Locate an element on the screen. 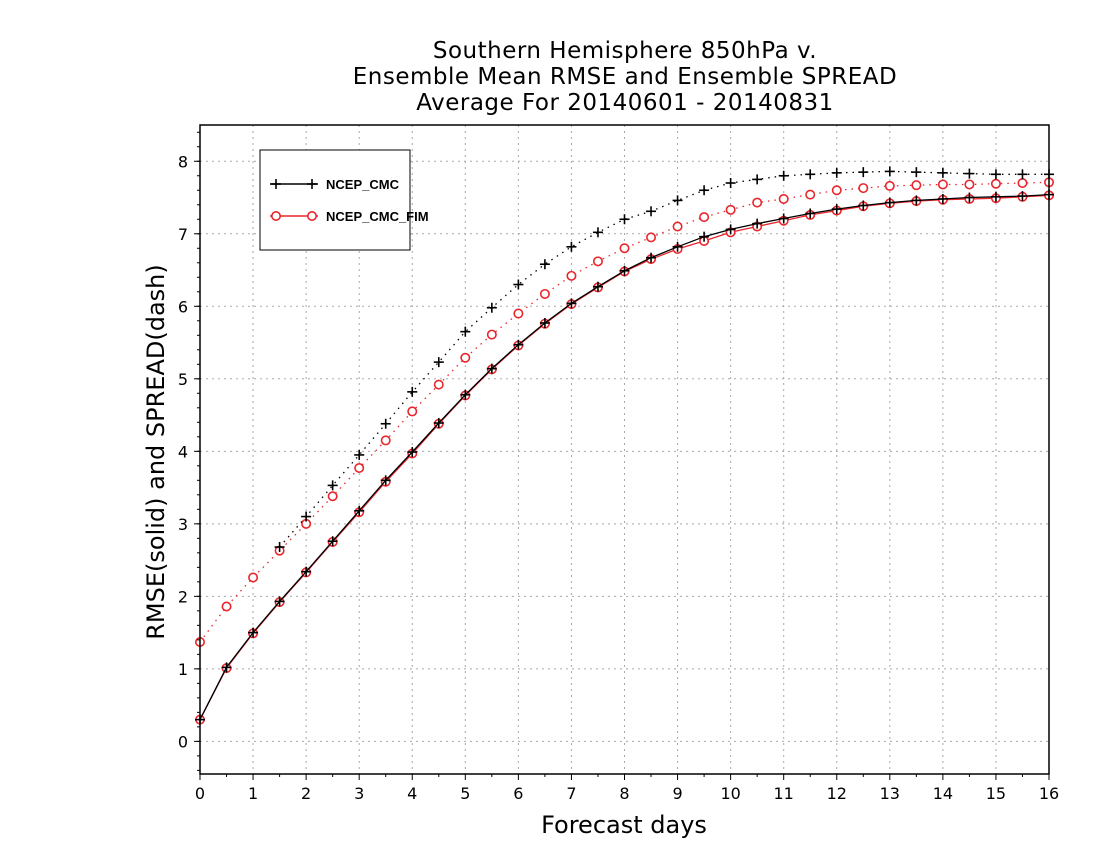 The height and width of the screenshot is (850, 1100). x-tick-label: 9 is located at coordinates (677, 793).